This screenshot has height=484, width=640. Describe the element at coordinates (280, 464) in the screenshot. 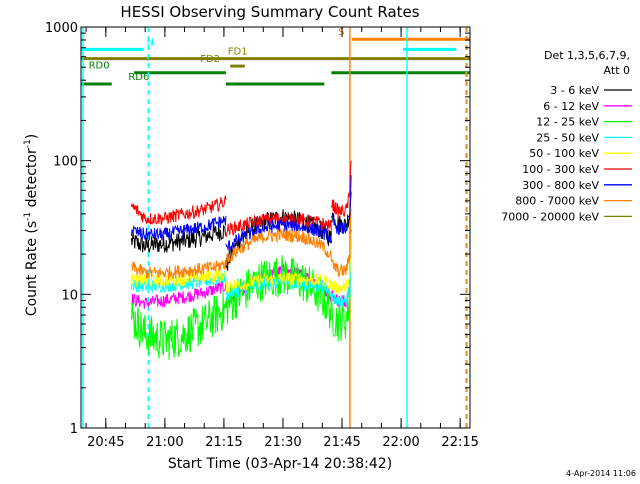

I see `x-axis-label: Start Time (03-Apr-14 20:38:42)` at that location.